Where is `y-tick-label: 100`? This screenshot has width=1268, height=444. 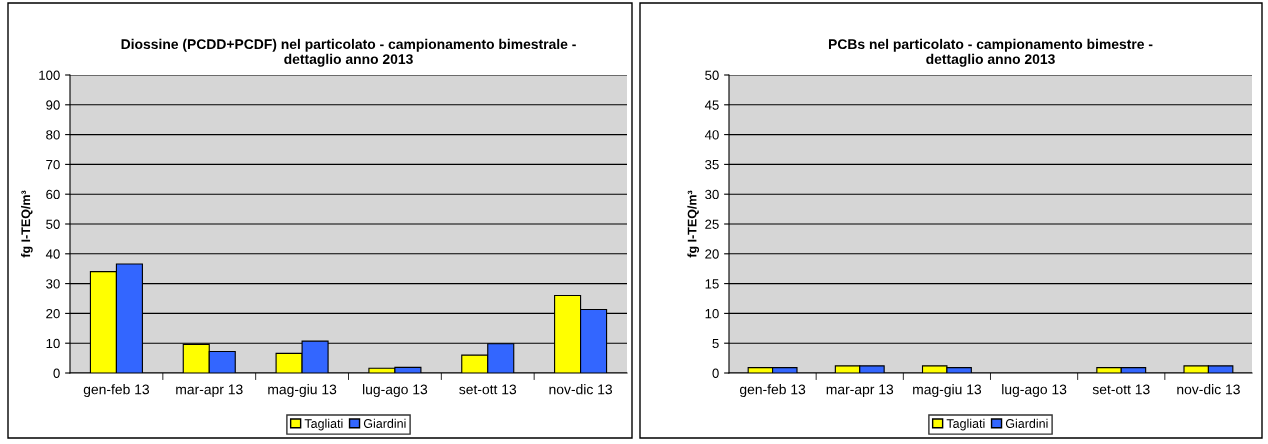 y-tick-label: 100 is located at coordinates (49, 75).